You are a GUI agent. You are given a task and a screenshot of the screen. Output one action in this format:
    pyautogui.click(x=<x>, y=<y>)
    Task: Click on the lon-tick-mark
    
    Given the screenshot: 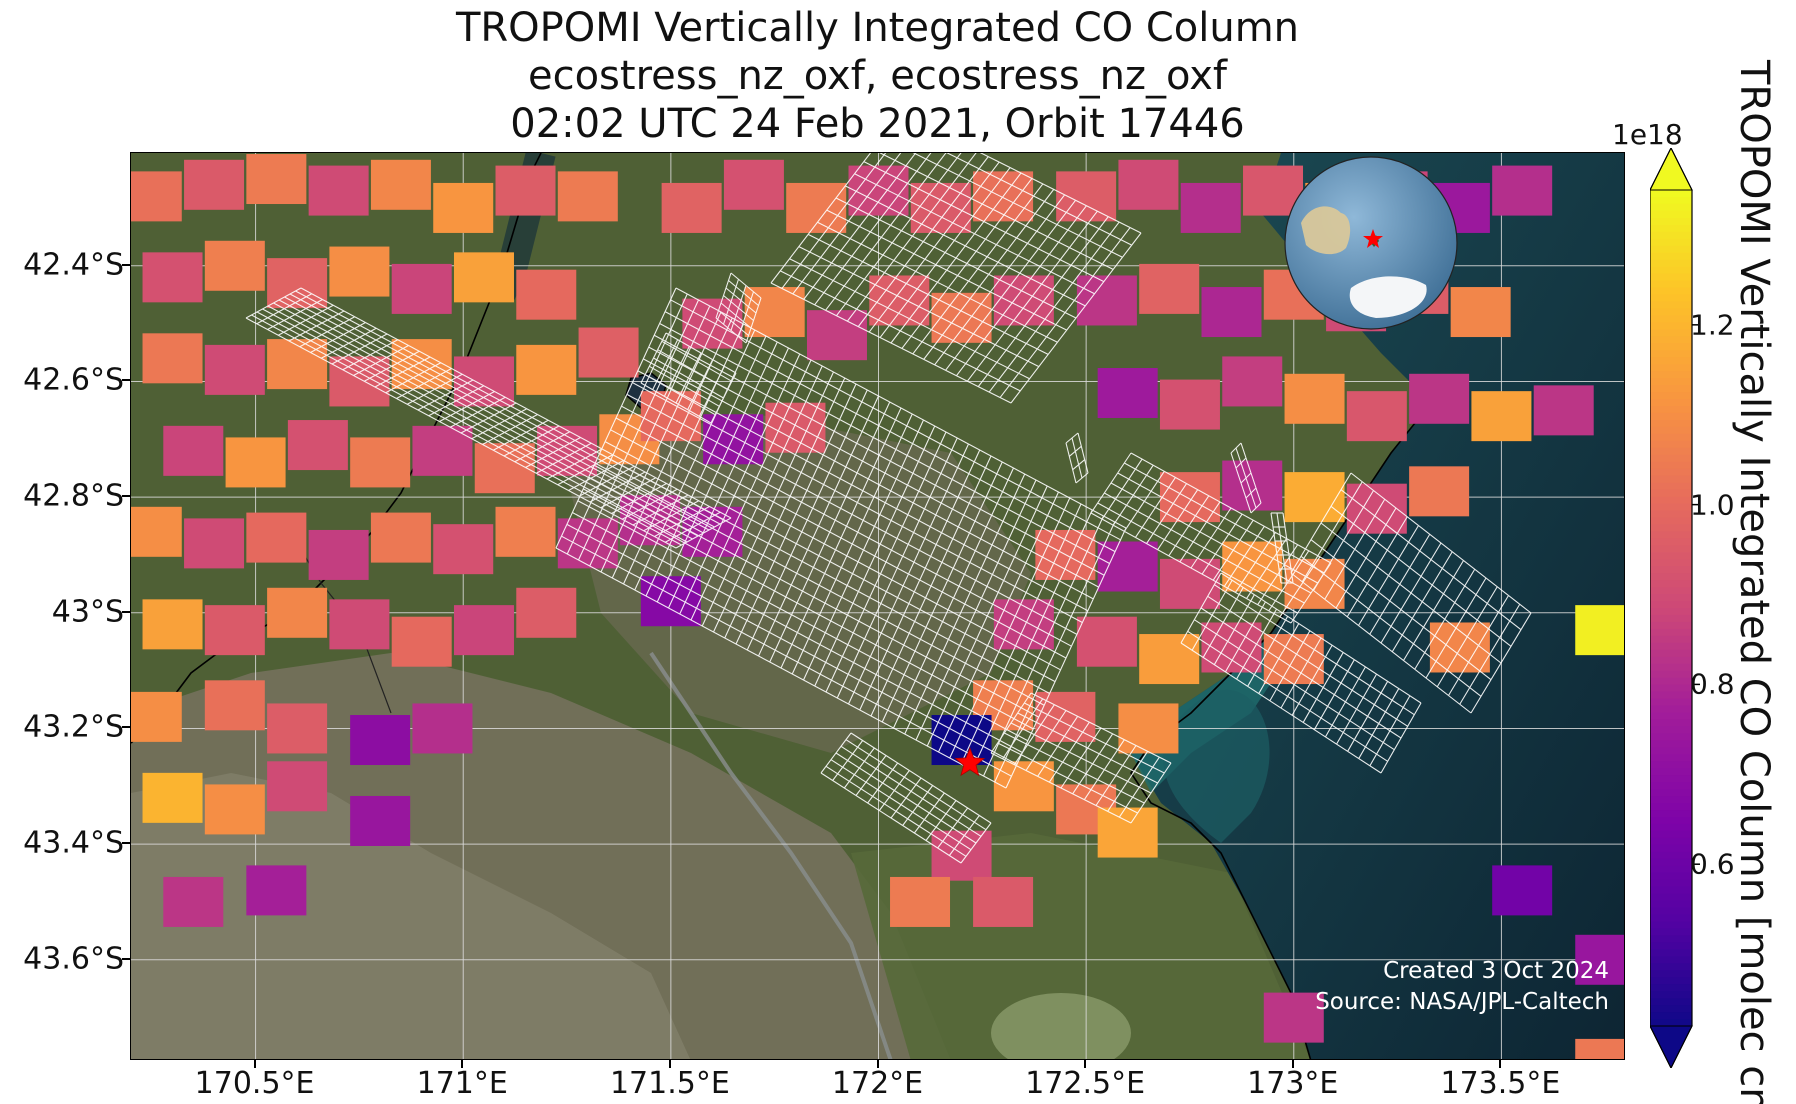 What is the action you would take?
    pyautogui.click(x=462, y=1064)
    